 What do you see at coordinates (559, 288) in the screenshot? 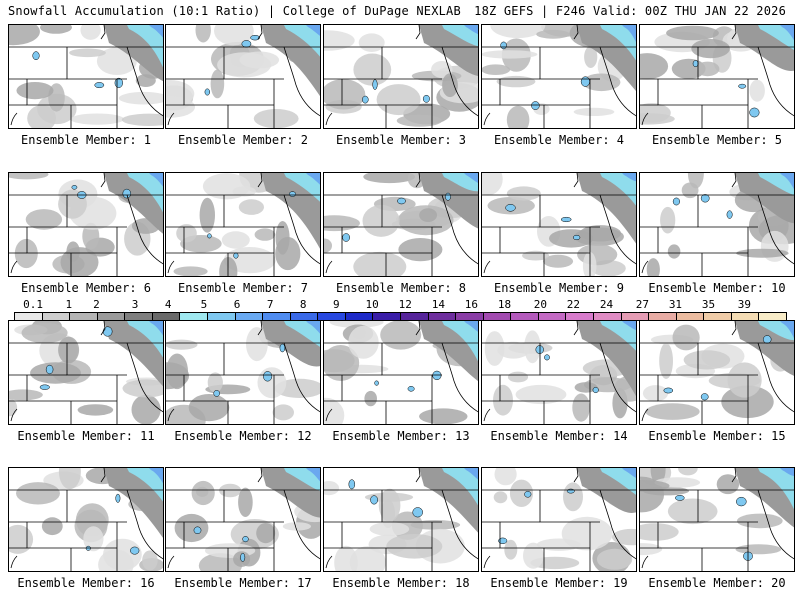
I see `member-label: Ensemble Member: 9` at bounding box center [559, 288].